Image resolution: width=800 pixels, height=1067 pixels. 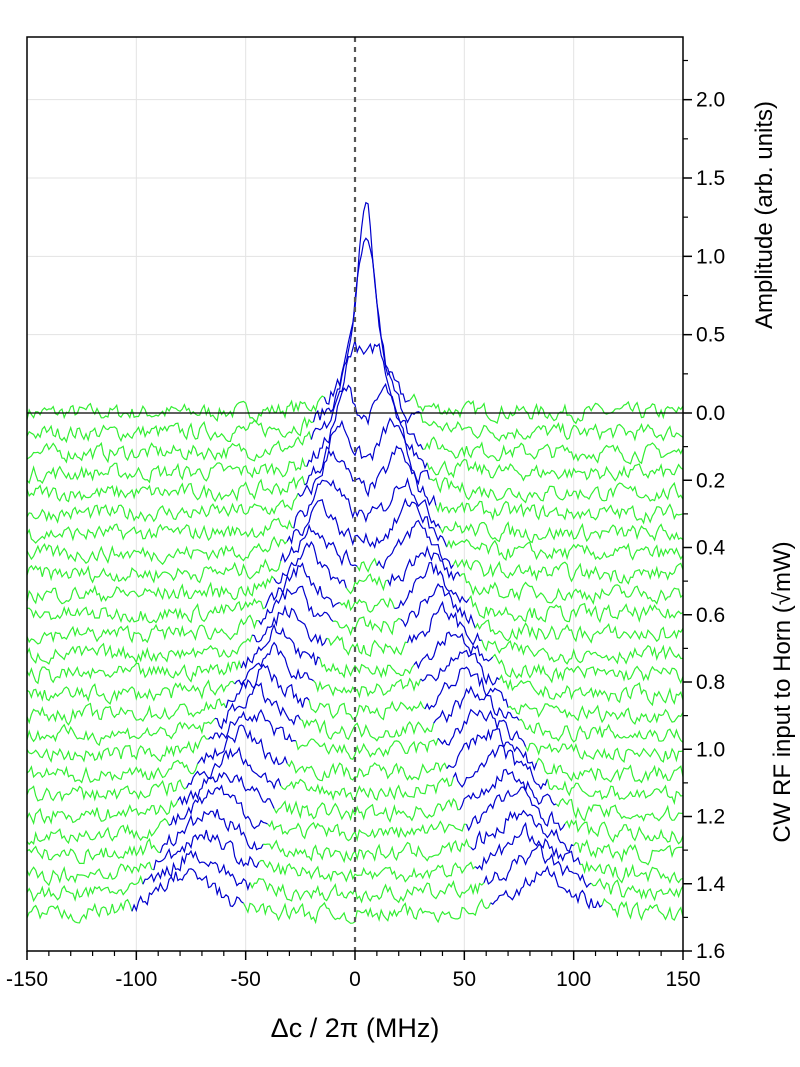 What do you see at coordinates (710, 817) in the screenshot?
I see `y-tick-label-rf: 1.2` at bounding box center [710, 817].